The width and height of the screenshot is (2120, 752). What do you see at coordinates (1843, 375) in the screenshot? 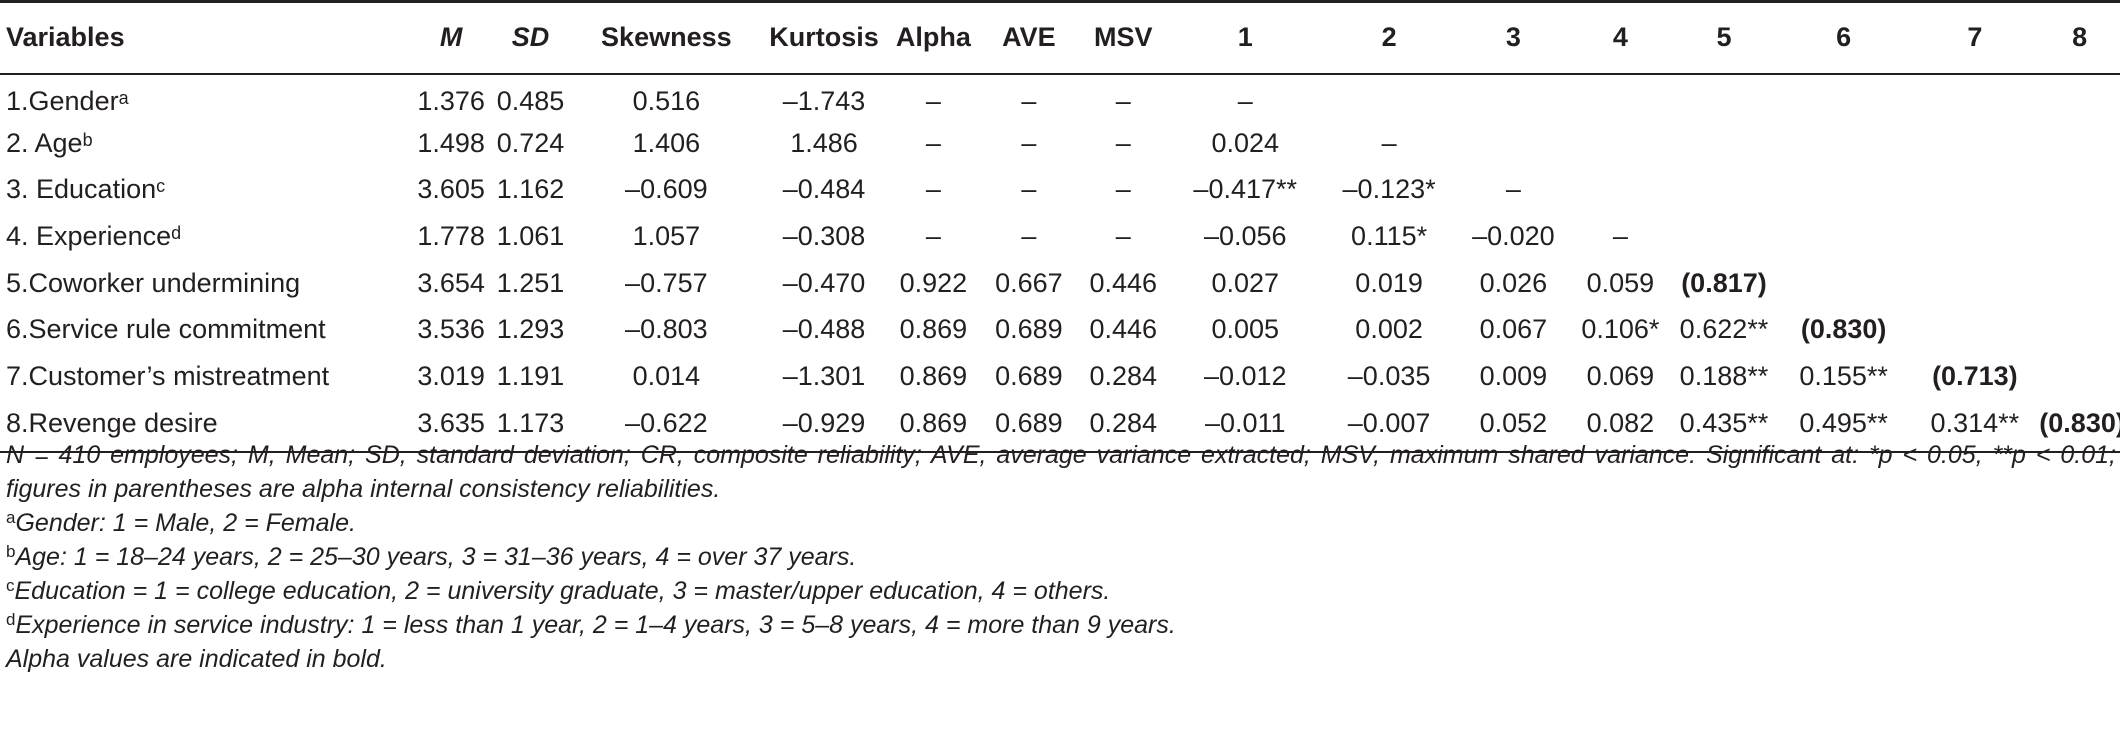
I see `table-cell: 0.155**` at bounding box center [1843, 375].